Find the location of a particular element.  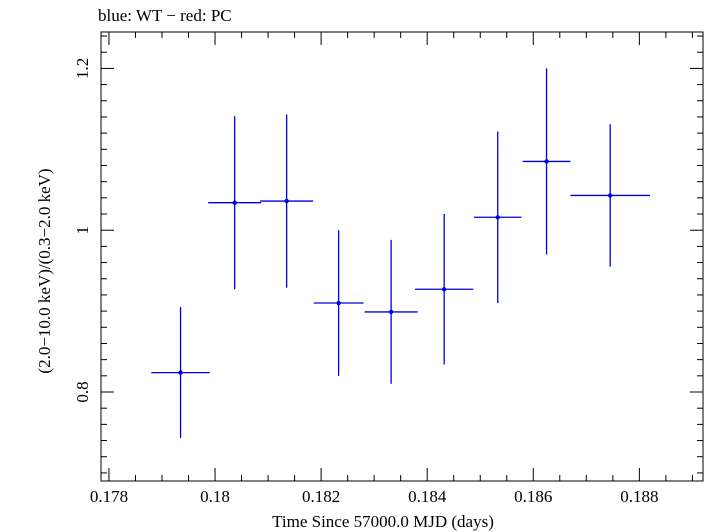

x-axis-label: Time Since 57000.0 MJD (days) is located at coordinates (383, 521).